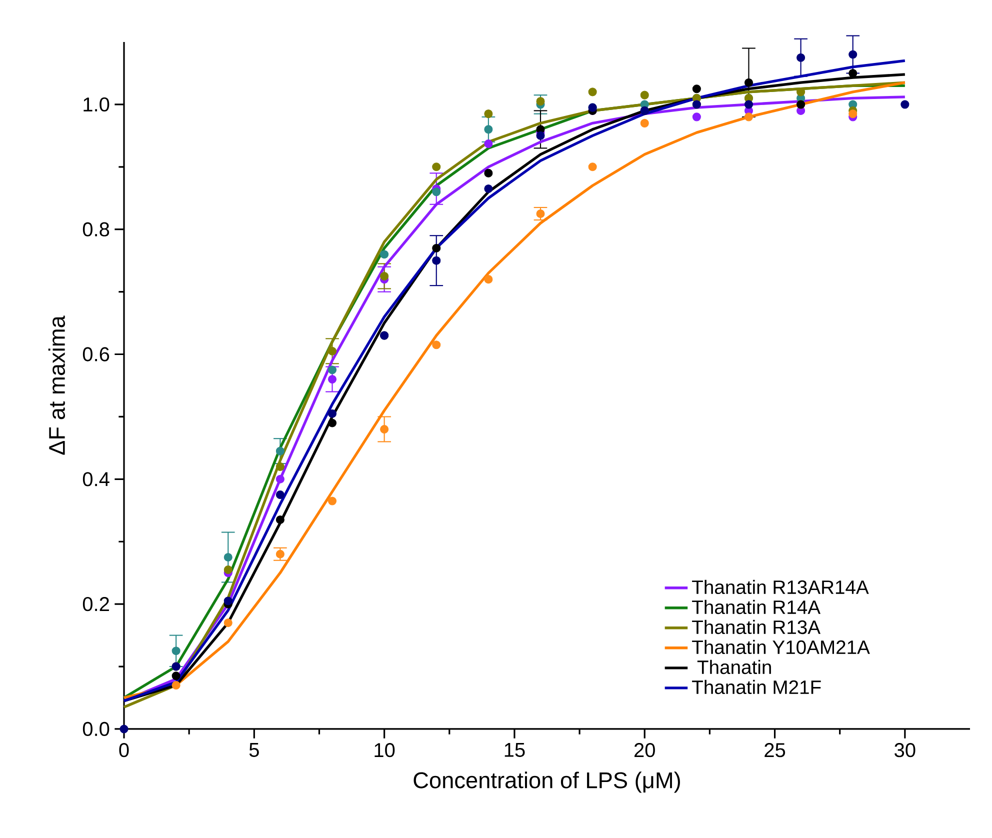 The height and width of the screenshot is (838, 992). I want to click on y-tick-label: 0.0, so click(96, 729).